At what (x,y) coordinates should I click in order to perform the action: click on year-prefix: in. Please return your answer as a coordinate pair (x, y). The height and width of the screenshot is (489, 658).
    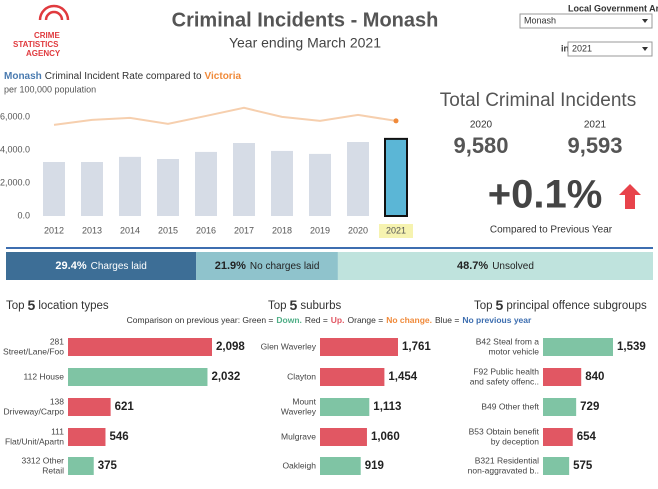
    Looking at the image, I should click on (565, 48).